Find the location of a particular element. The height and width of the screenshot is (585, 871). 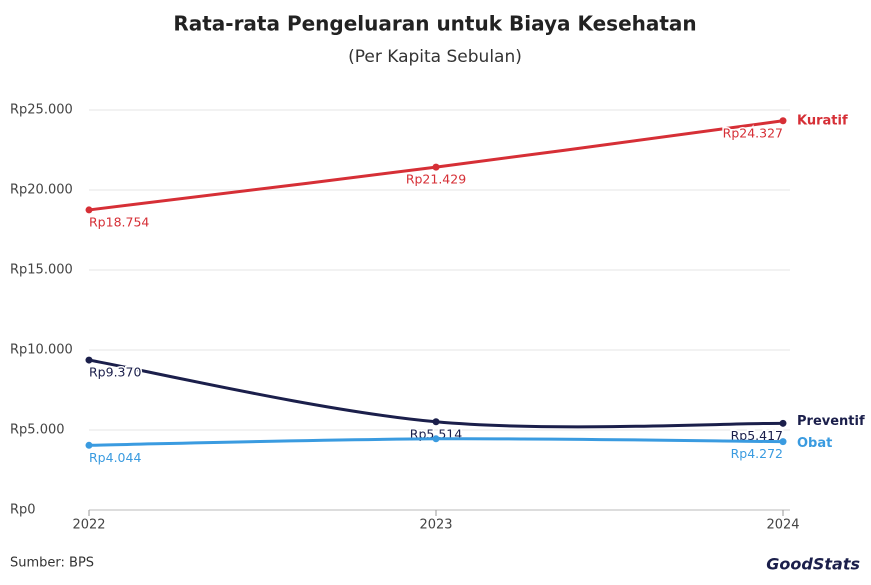

x-tick-label: 2024 is located at coordinates (782, 525).